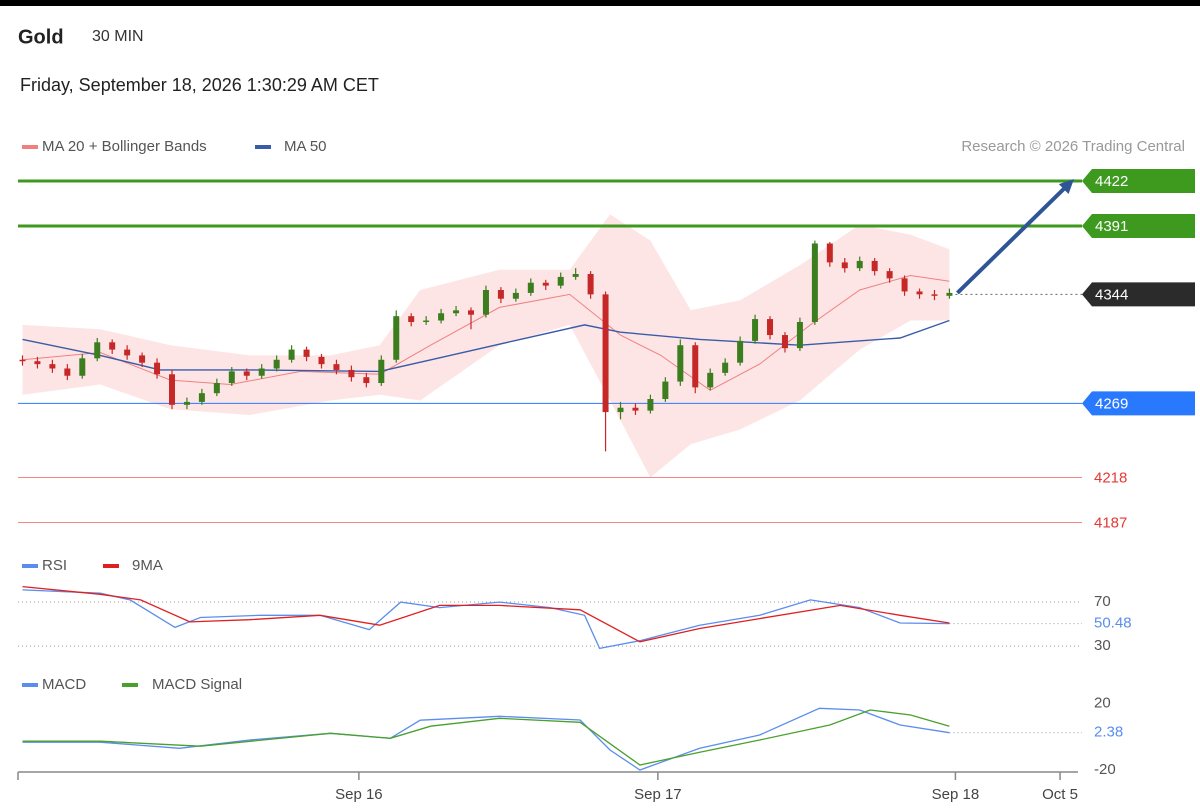 Image resolution: width=1200 pixels, height=812 pixels. Describe the element at coordinates (1108, 732) in the screenshot. I see `last-value-label: 2.38` at that location.